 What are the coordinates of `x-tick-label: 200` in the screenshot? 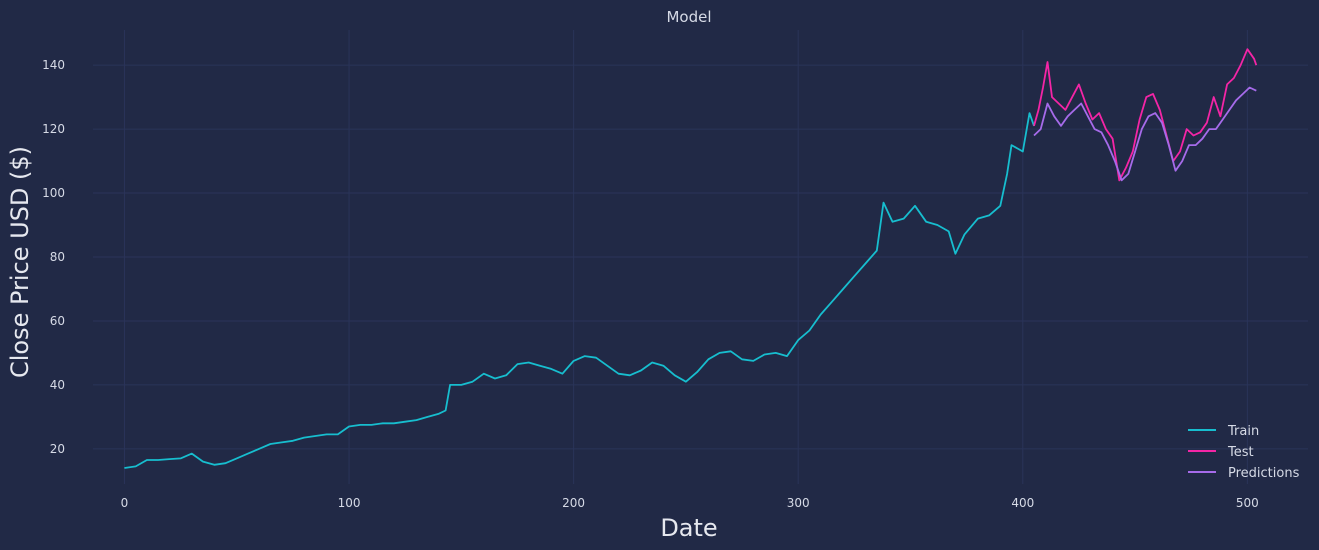 It's located at (573, 503).